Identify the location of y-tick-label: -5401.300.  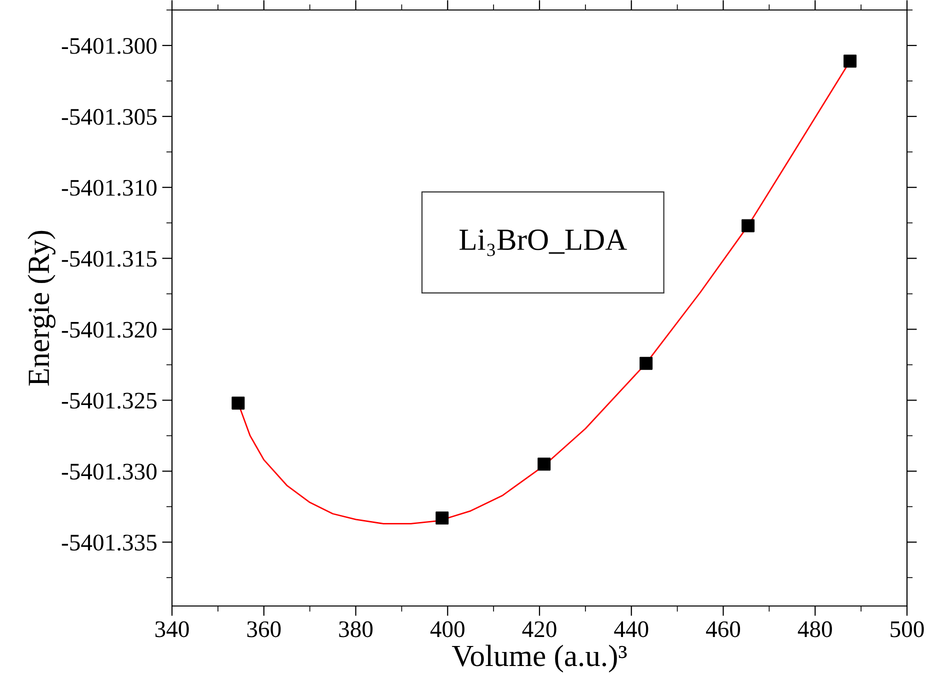
(109, 46).